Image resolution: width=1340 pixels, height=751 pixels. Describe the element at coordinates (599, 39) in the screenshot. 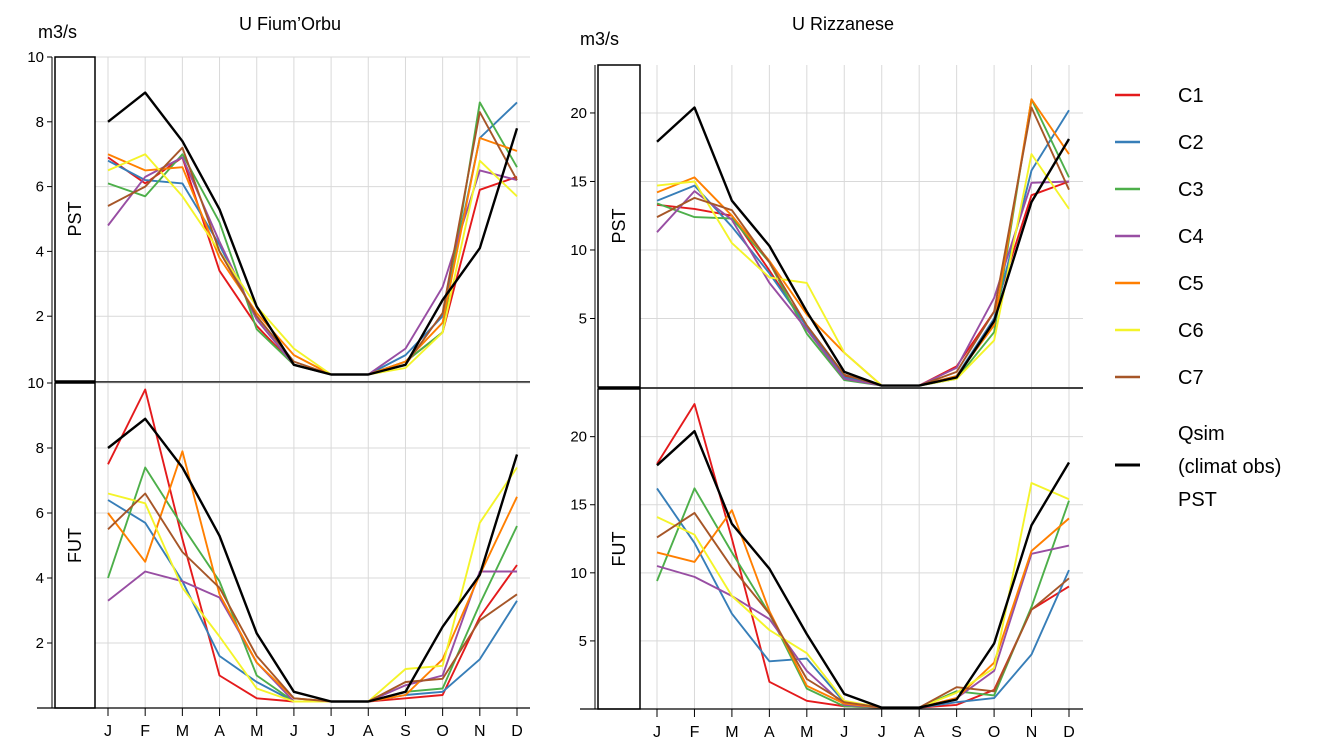

I see `unit-label-rizzanese: m3/s` at that location.